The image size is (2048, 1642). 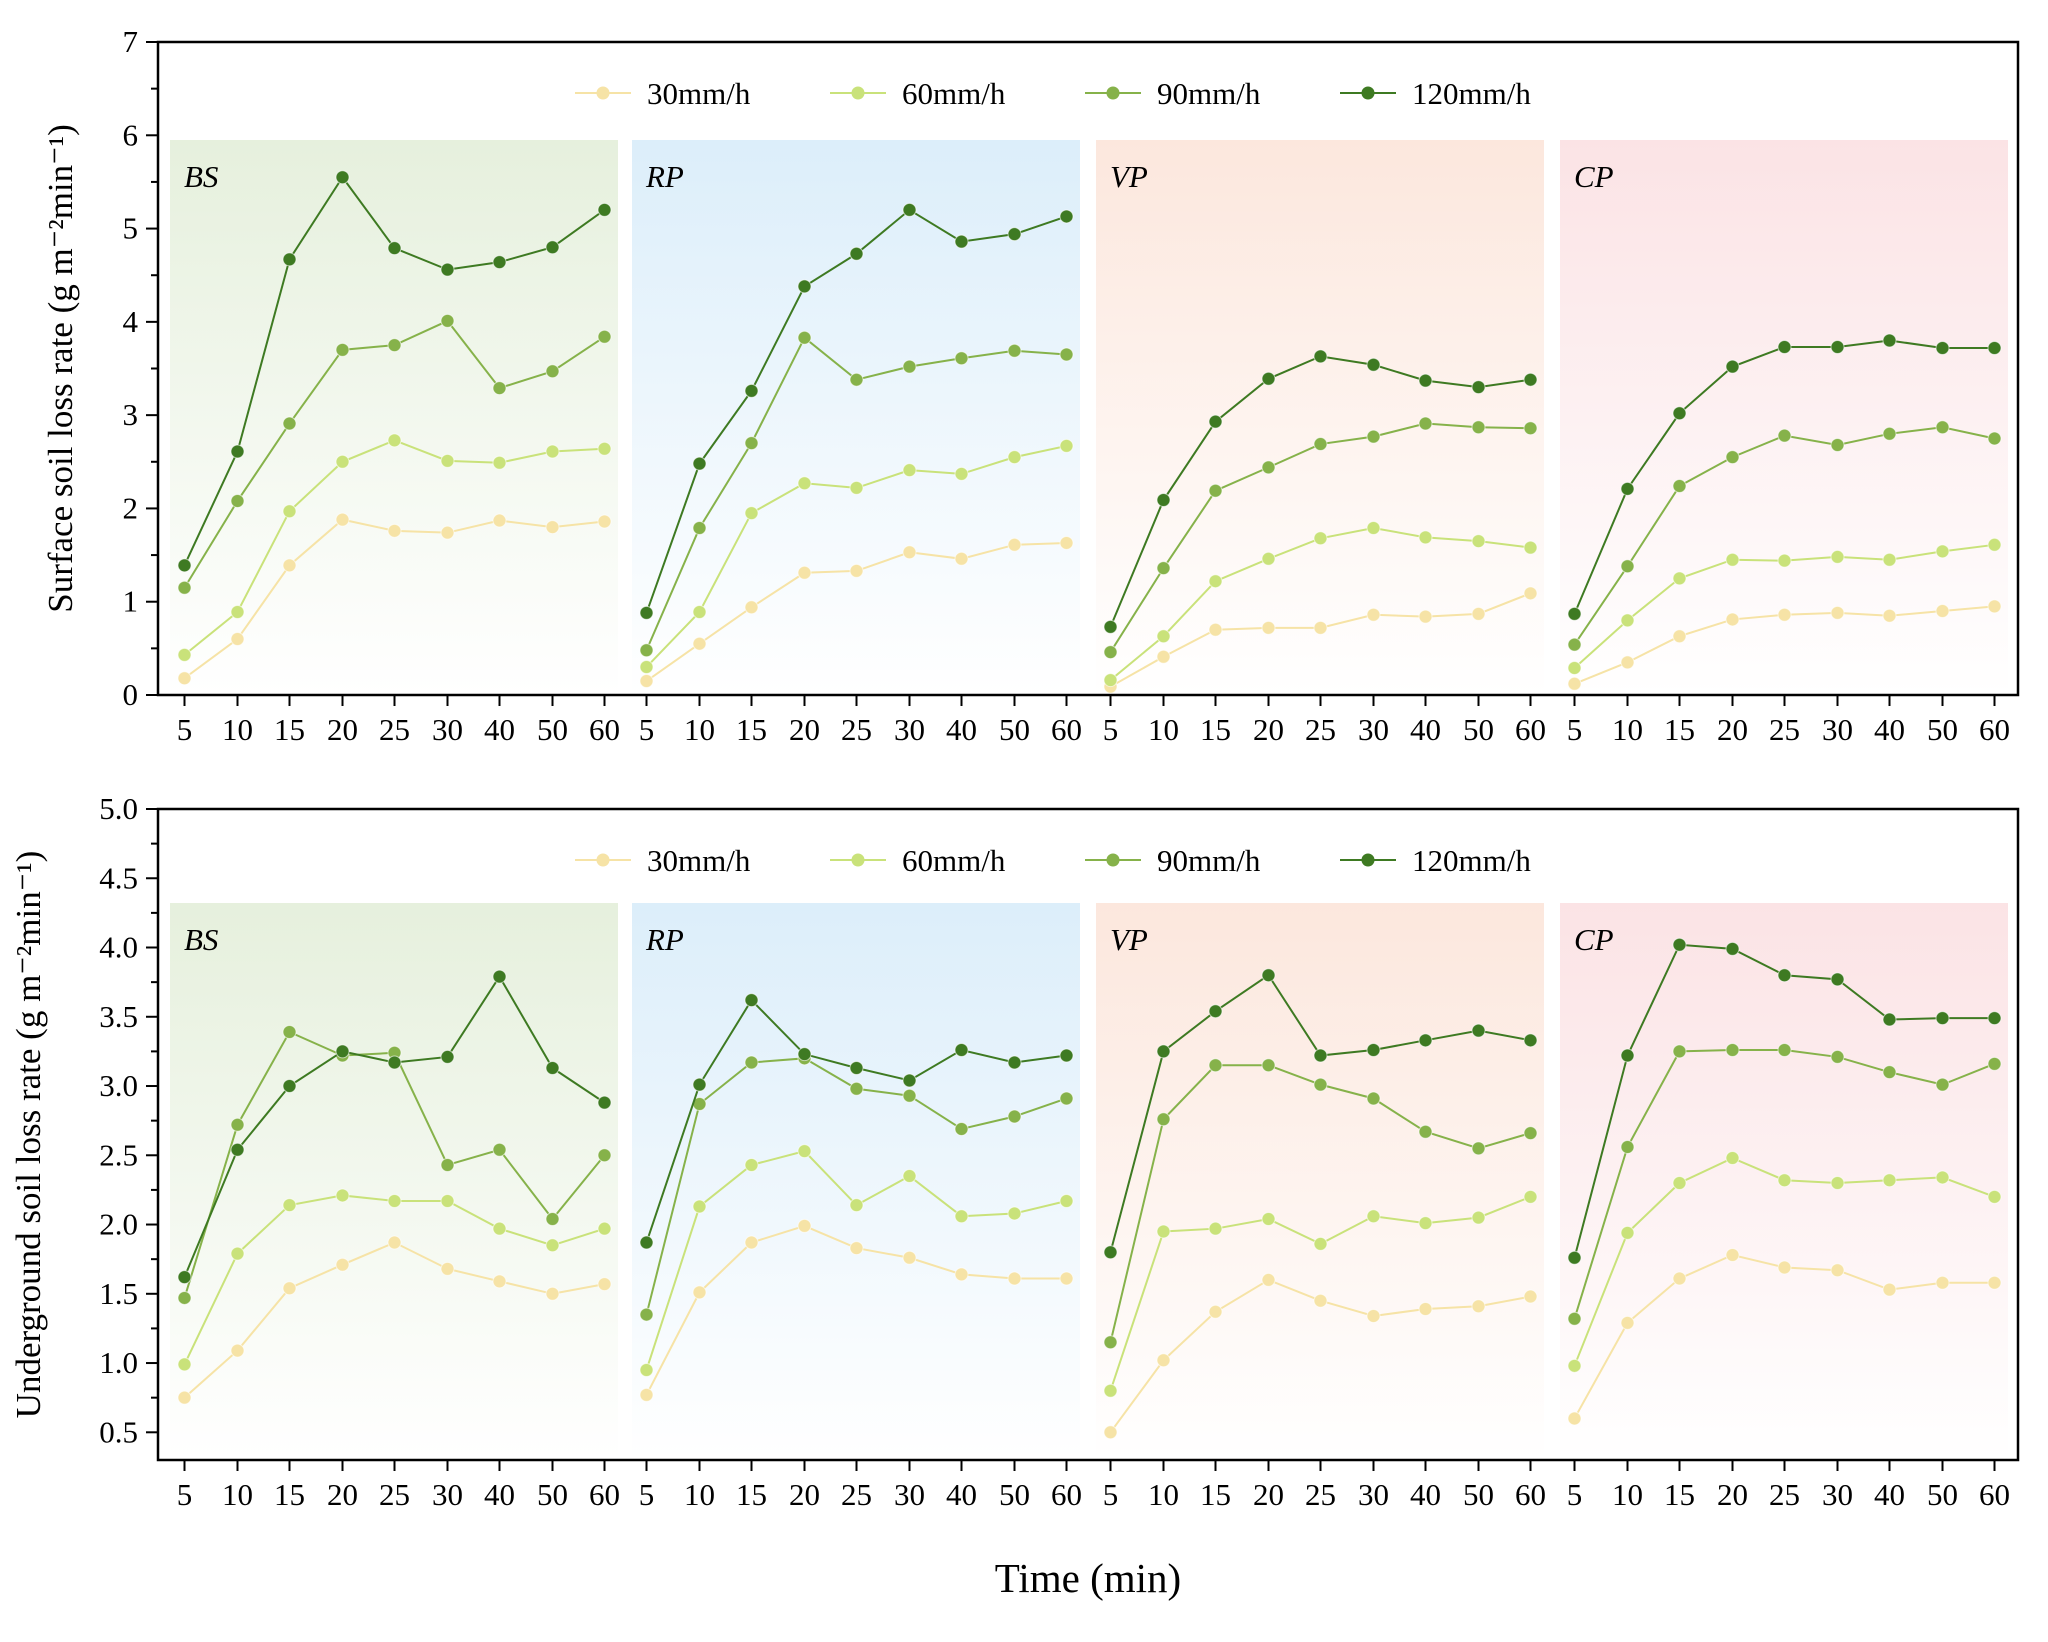 I want to click on y-tick-label: 1.0, so click(x=118, y=1362).